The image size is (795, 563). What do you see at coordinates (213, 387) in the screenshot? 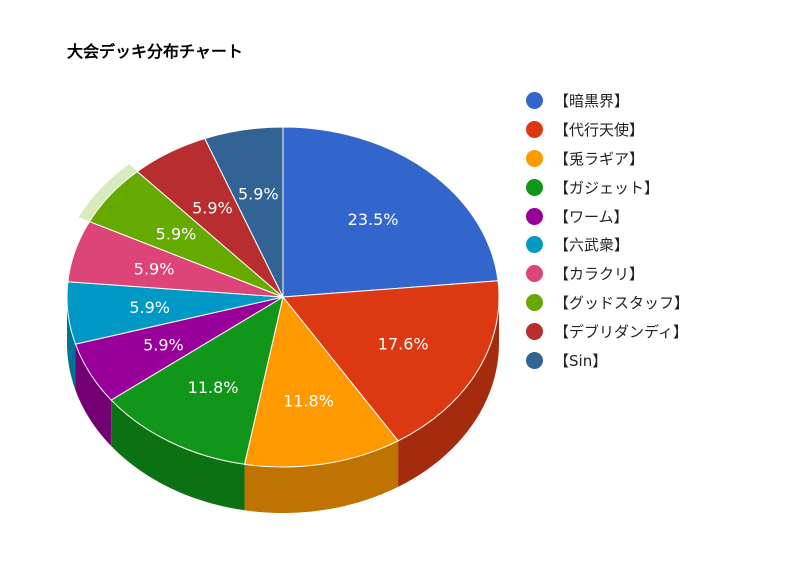
I see `pie-slice-label-4: 11.8%` at bounding box center [213, 387].